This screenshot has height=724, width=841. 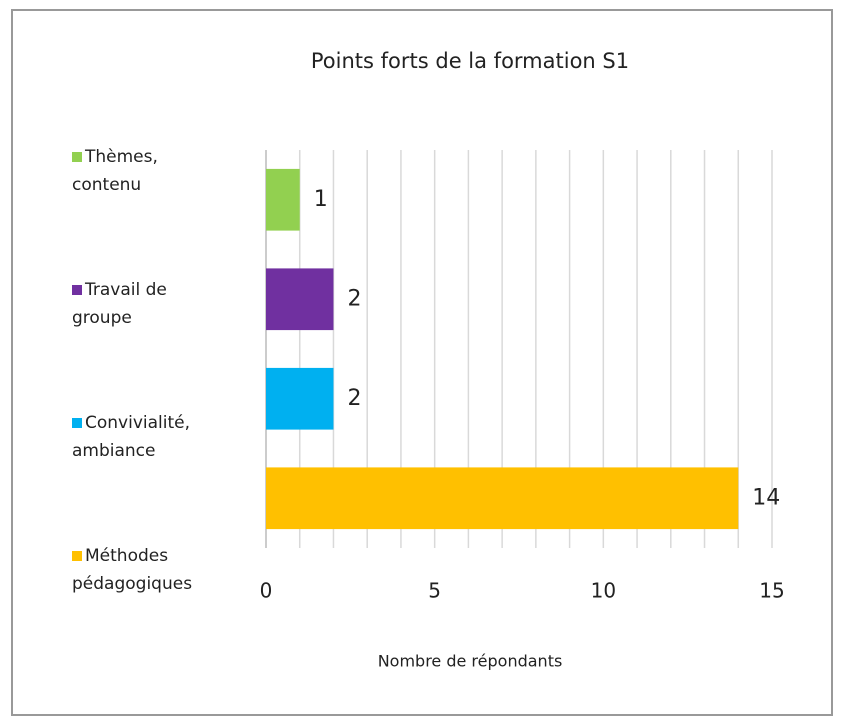 I want to click on legend-label: Travail de groupe, so click(x=119, y=304).